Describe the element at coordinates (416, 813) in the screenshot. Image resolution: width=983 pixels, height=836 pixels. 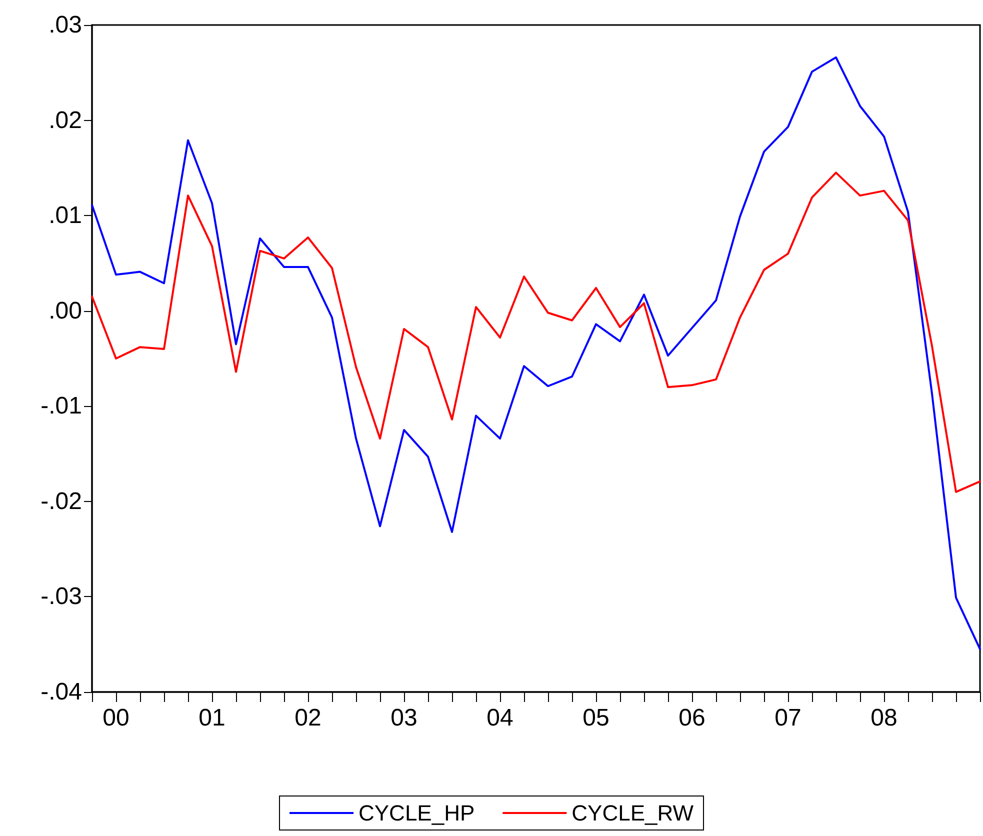
I see `legend-label: CYCLE_HP` at that location.